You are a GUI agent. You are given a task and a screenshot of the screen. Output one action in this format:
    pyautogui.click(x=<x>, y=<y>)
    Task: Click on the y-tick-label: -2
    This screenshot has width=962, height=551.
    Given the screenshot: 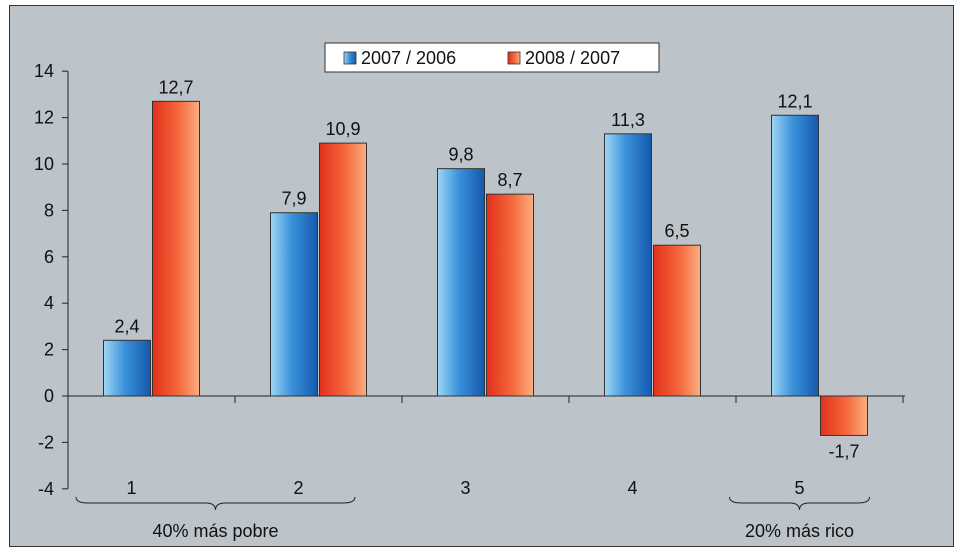 What is the action you would take?
    pyautogui.click(x=46, y=442)
    